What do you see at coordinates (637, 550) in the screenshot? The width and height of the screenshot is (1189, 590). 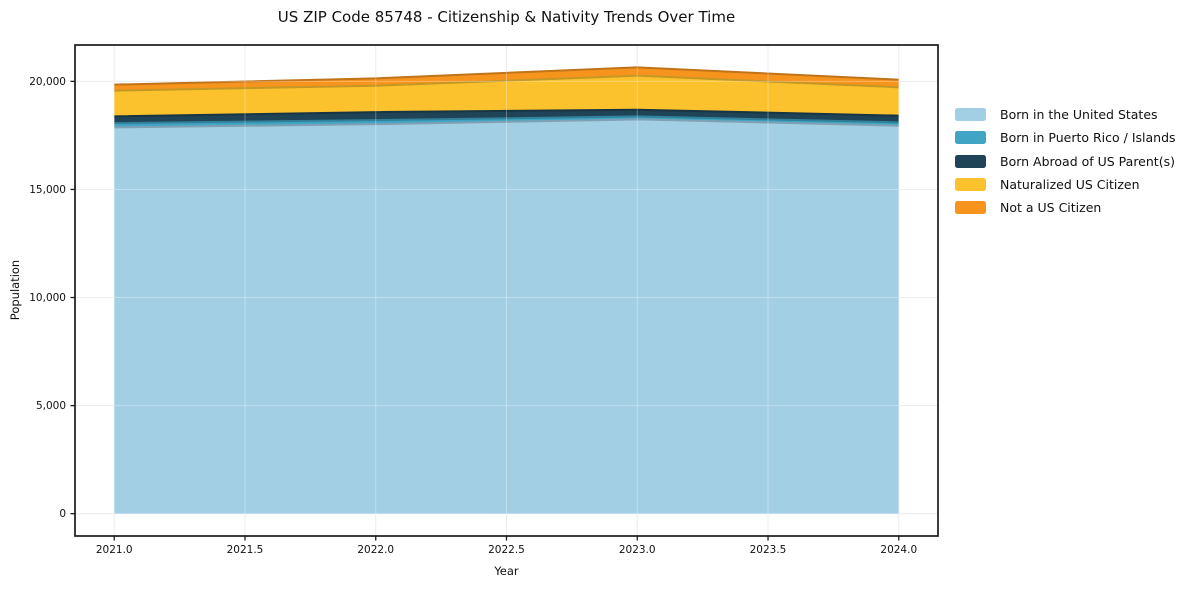 I see `x-tick-label: 2023.0` at bounding box center [637, 550].